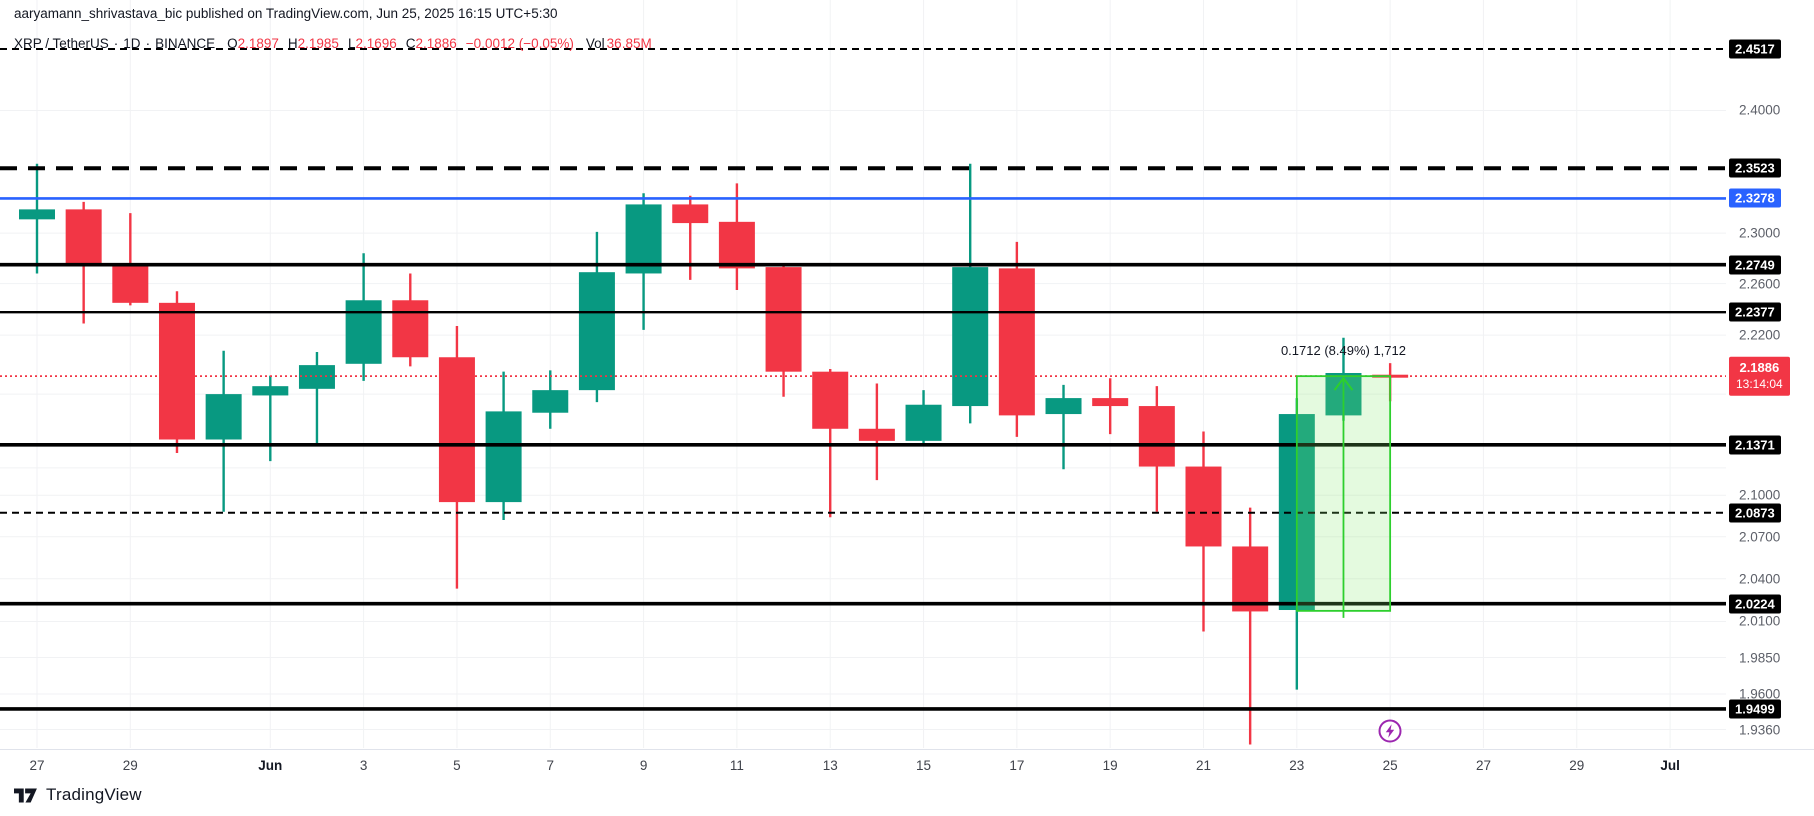 The image size is (1814, 816). What do you see at coordinates (924, 765) in the screenshot?
I see `time-tick-15: 15` at bounding box center [924, 765].